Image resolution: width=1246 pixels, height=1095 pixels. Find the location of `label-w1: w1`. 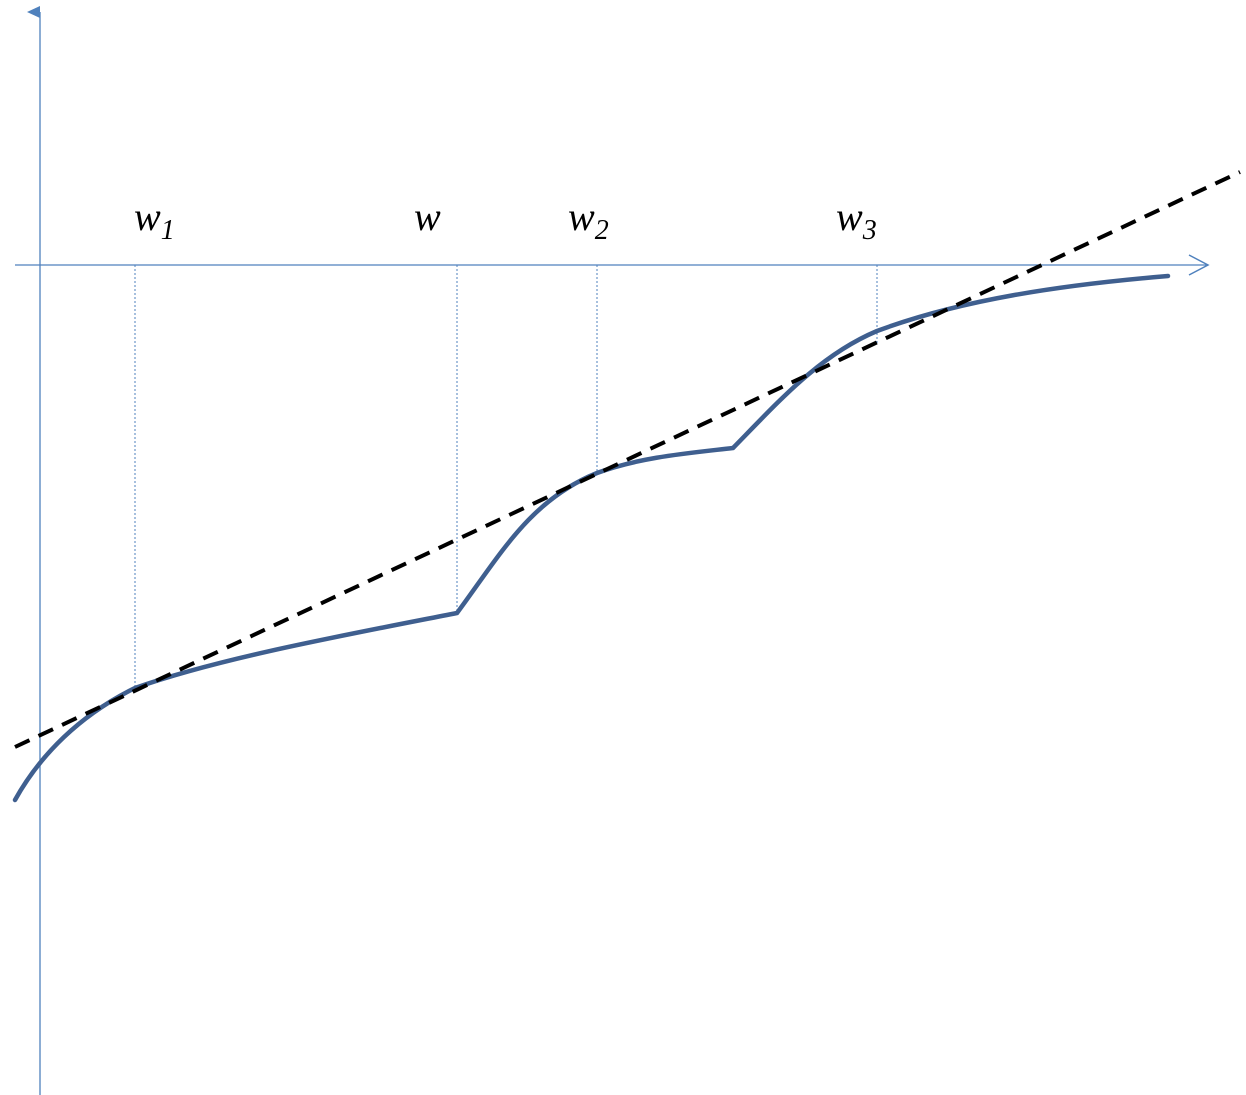

label-w1: w1 is located at coordinates (154, 220).